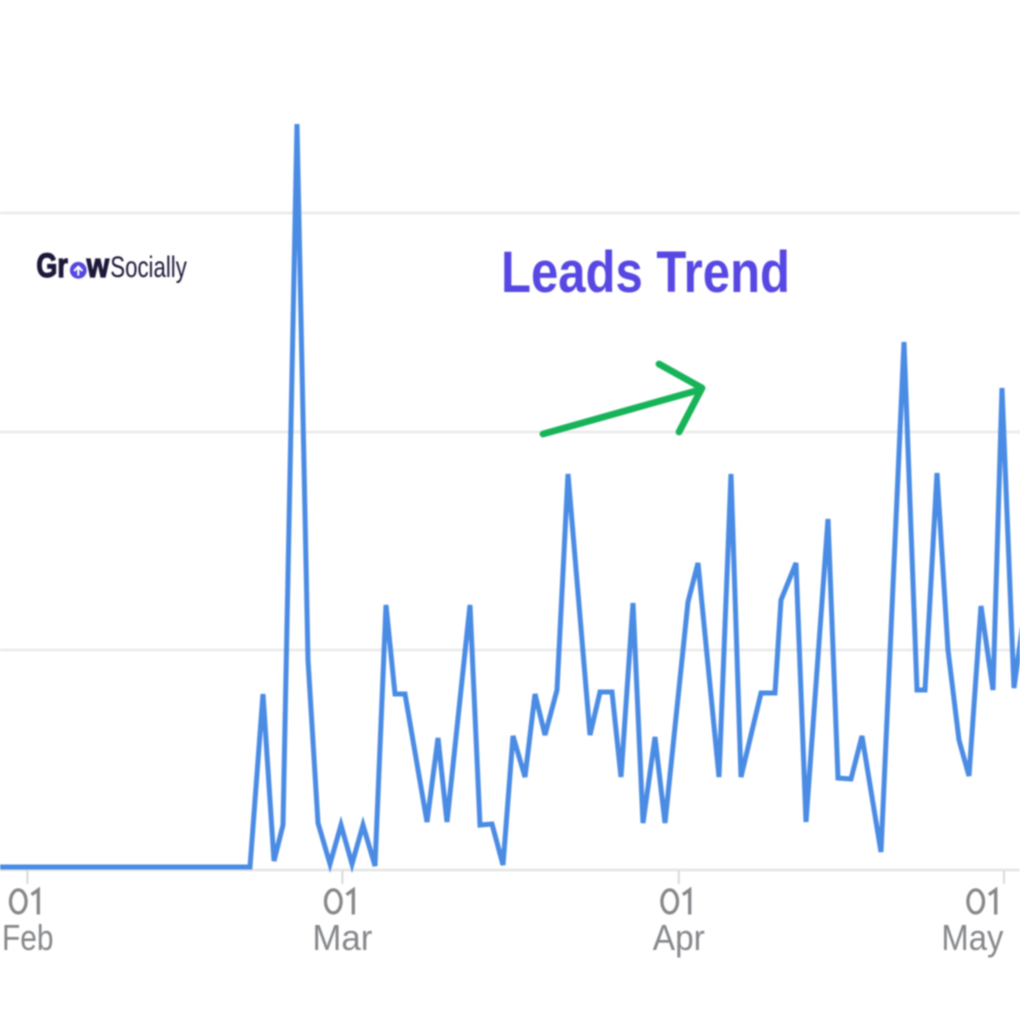 Image resolution: width=1020 pixels, height=1025 pixels. I want to click on svg-text: Leads Trend, so click(645, 272).